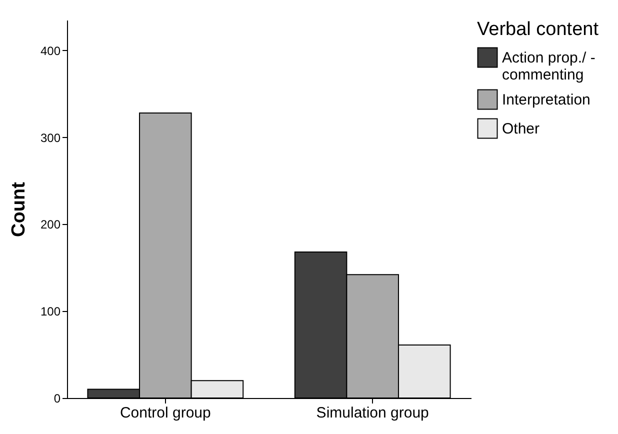  Describe the element at coordinates (50, 51) in the screenshot. I see `y-tick-label: 400` at that location.